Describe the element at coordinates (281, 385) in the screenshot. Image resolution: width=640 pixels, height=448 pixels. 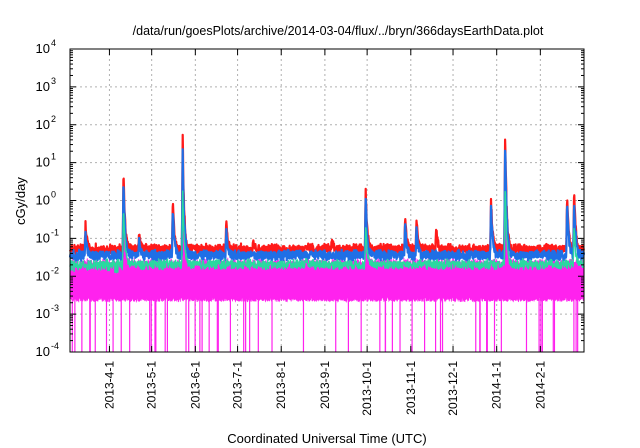
I see `x-tick-label: 2013-8-1` at that location.